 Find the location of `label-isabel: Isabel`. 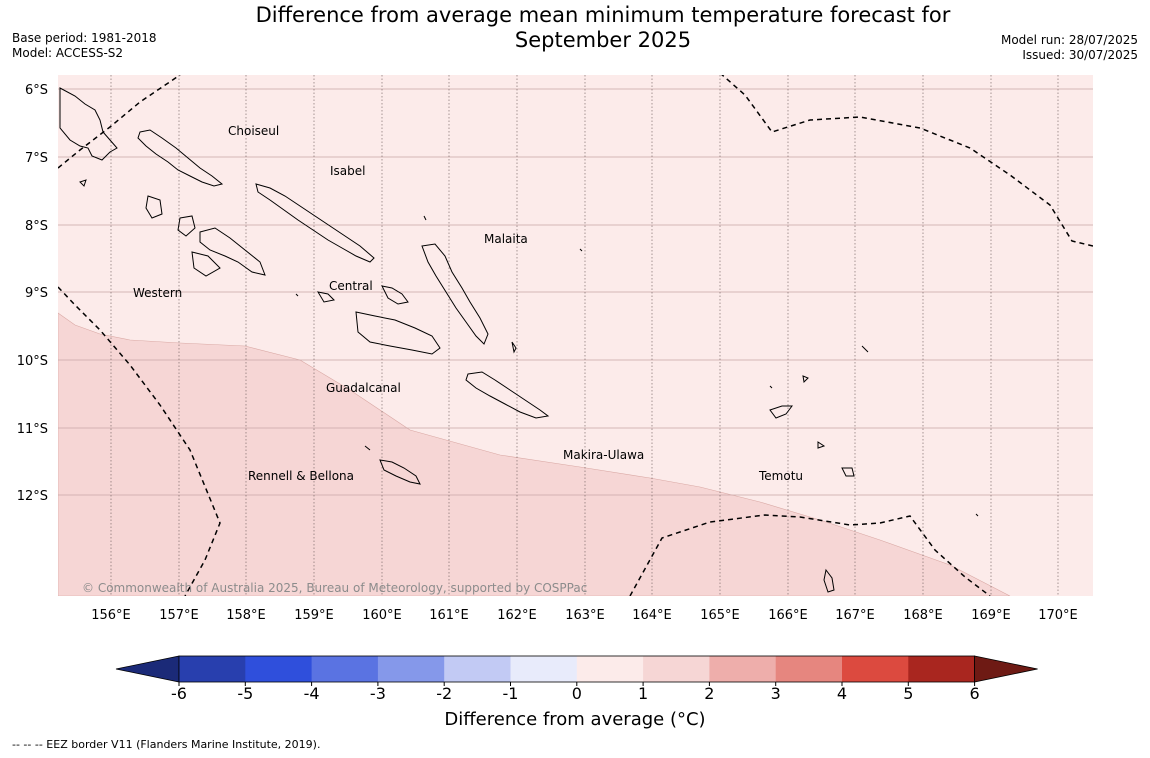

label-isabel: Isabel is located at coordinates (347, 171).